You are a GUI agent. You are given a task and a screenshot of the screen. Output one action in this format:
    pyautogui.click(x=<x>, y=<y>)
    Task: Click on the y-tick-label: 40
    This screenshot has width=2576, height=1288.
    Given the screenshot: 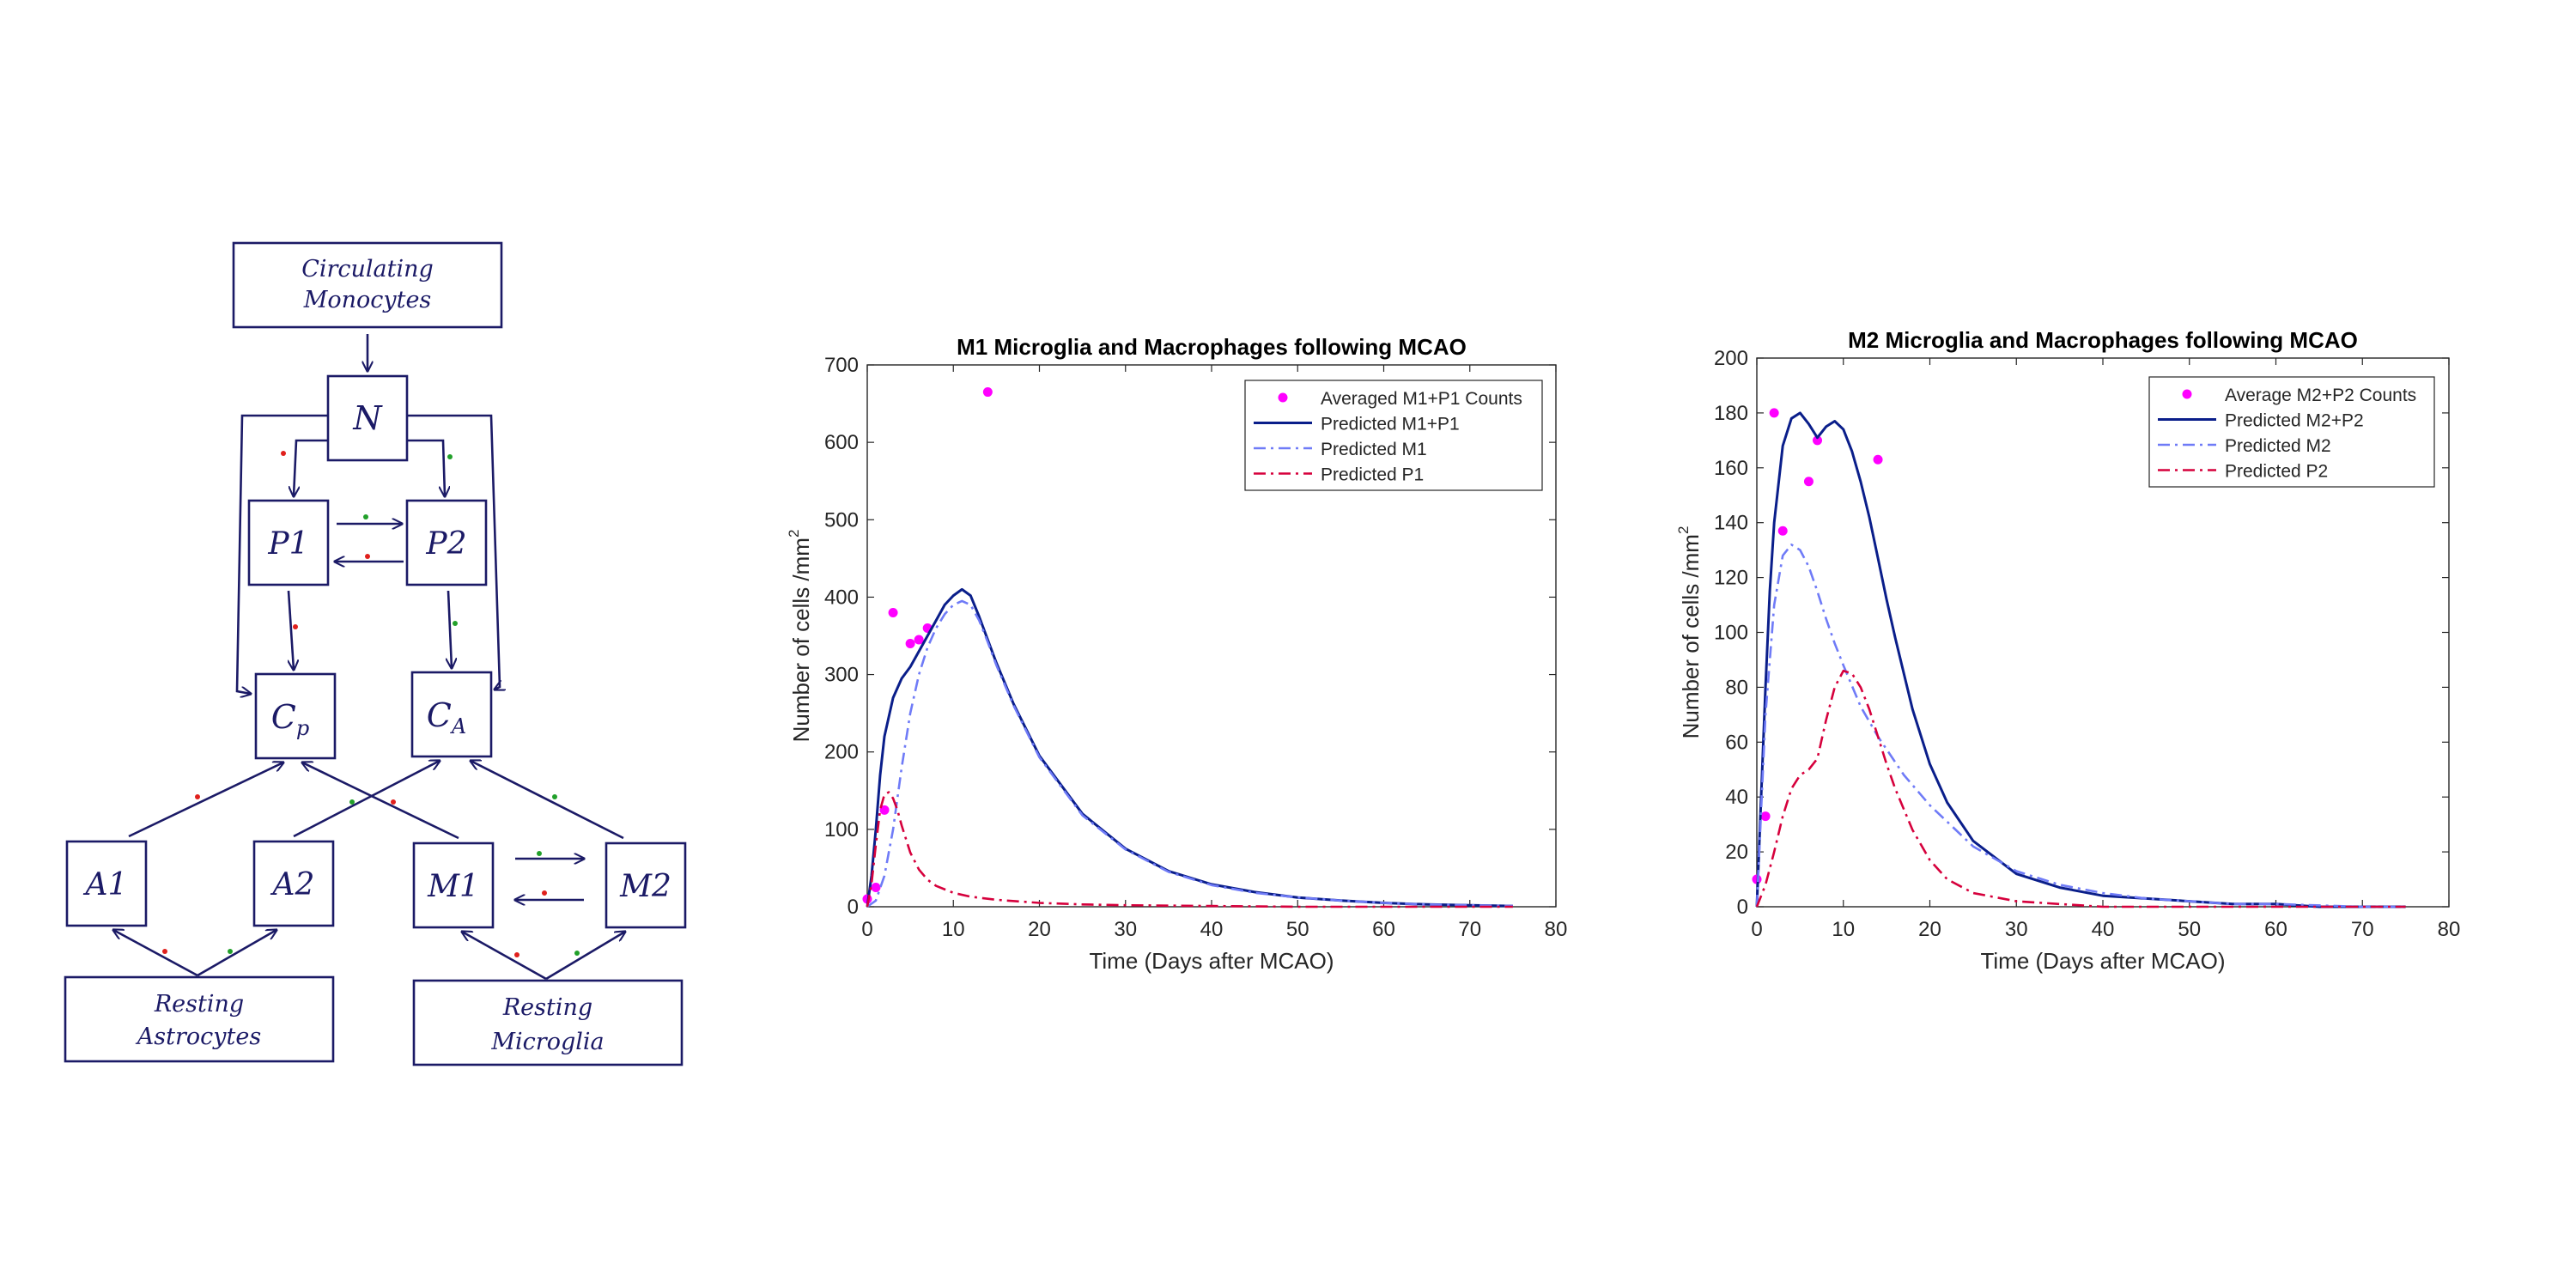 What is the action you would take?
    pyautogui.click(x=1737, y=797)
    